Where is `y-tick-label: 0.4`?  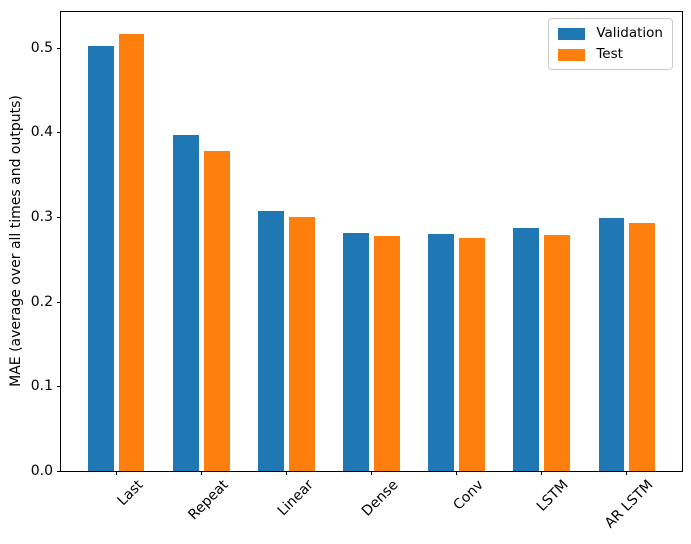 y-tick-label: 0.4 is located at coordinates (41, 132).